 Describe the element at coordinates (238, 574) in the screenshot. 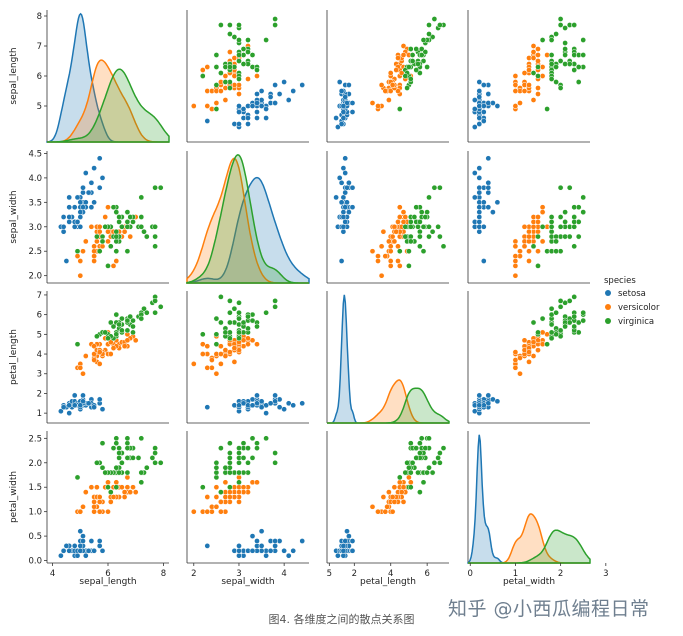

I see `x-tick-label: 3` at that location.